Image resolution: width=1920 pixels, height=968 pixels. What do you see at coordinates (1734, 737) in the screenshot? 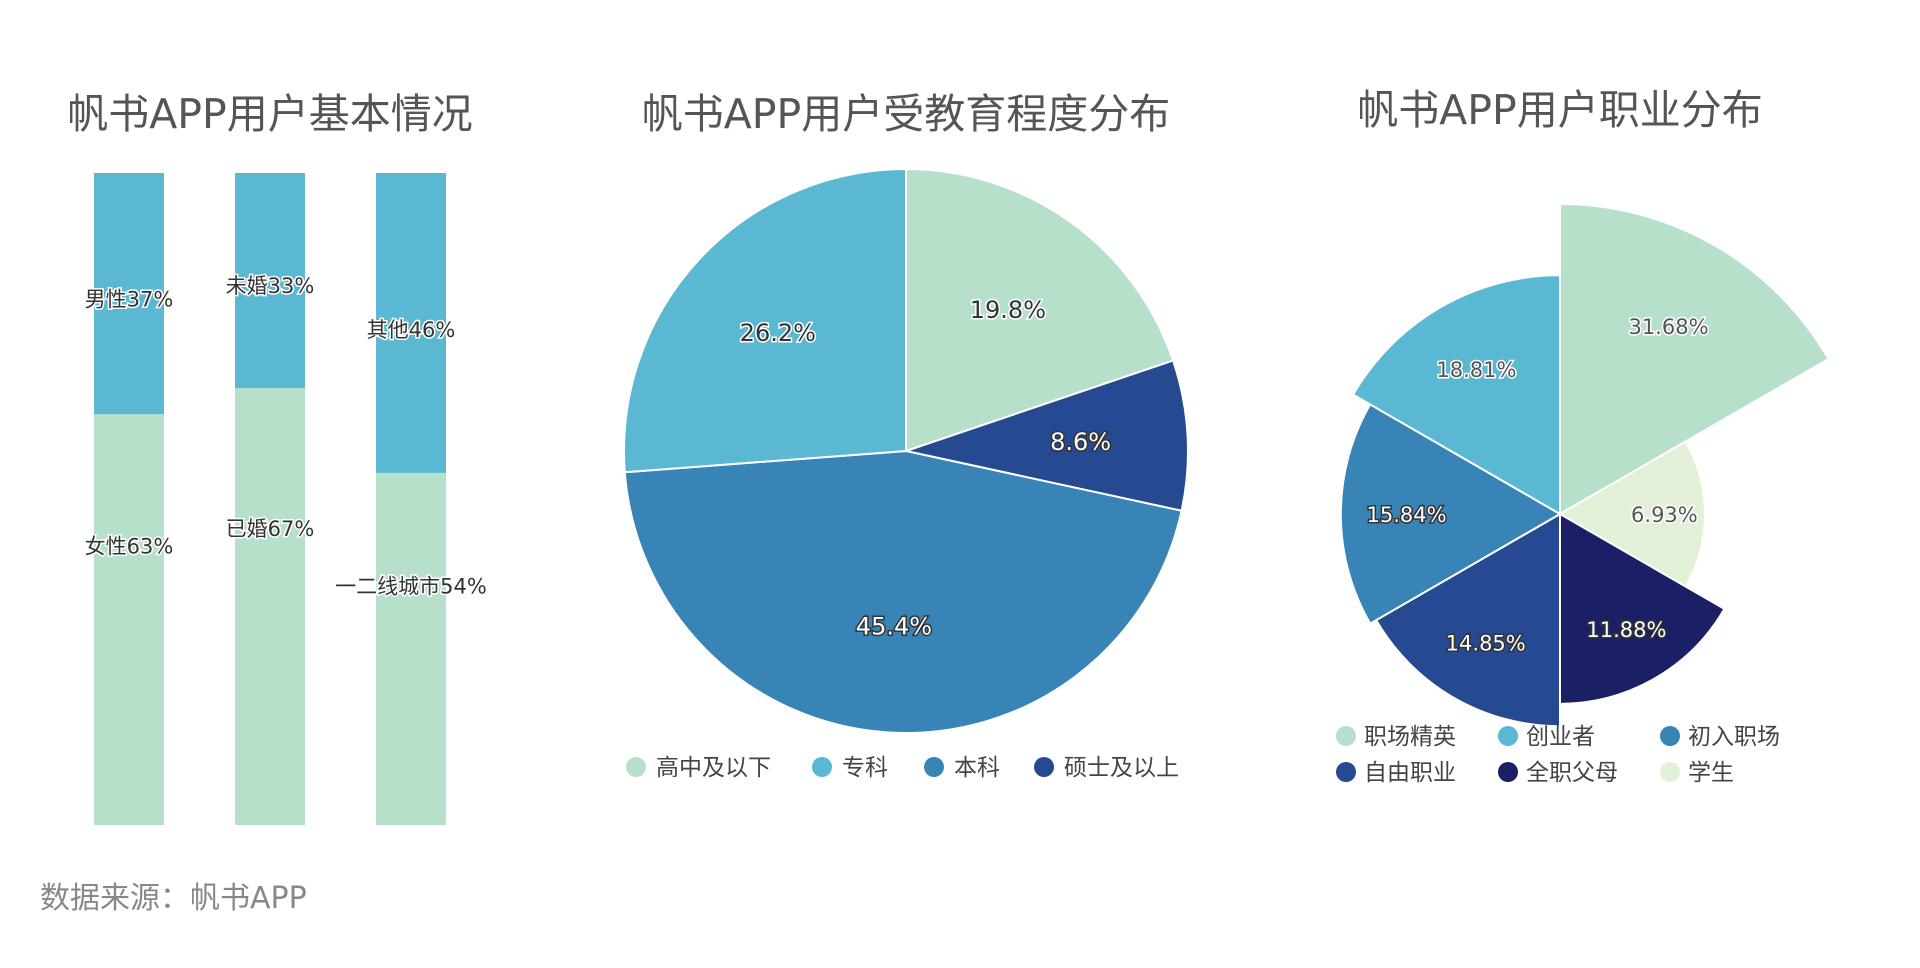
I see `legend-label: 初入职场` at bounding box center [1734, 737].